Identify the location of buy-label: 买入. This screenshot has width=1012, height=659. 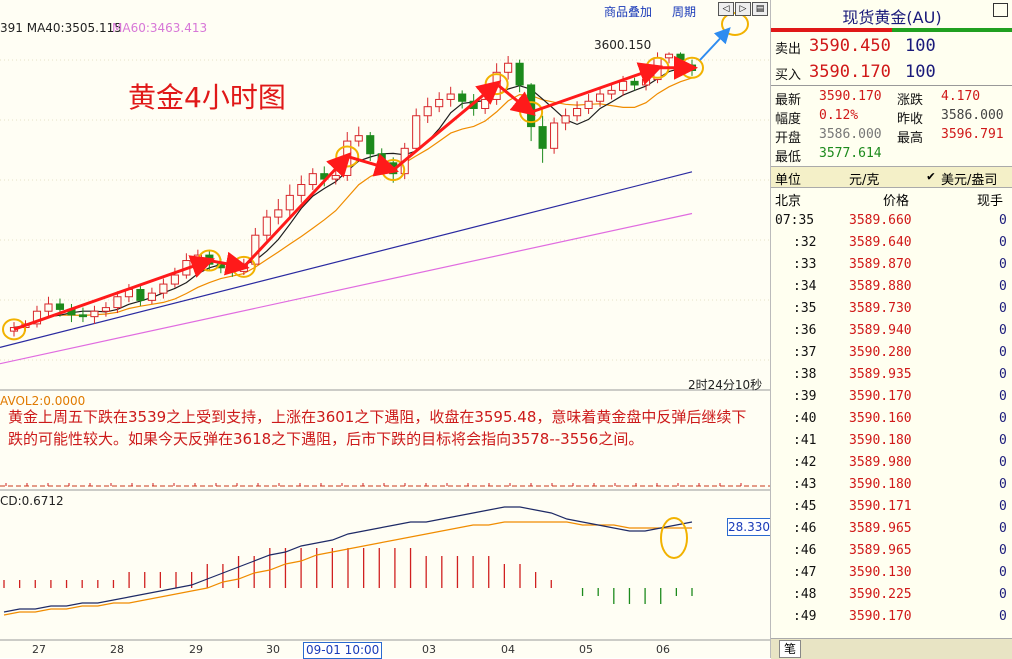
(788, 75).